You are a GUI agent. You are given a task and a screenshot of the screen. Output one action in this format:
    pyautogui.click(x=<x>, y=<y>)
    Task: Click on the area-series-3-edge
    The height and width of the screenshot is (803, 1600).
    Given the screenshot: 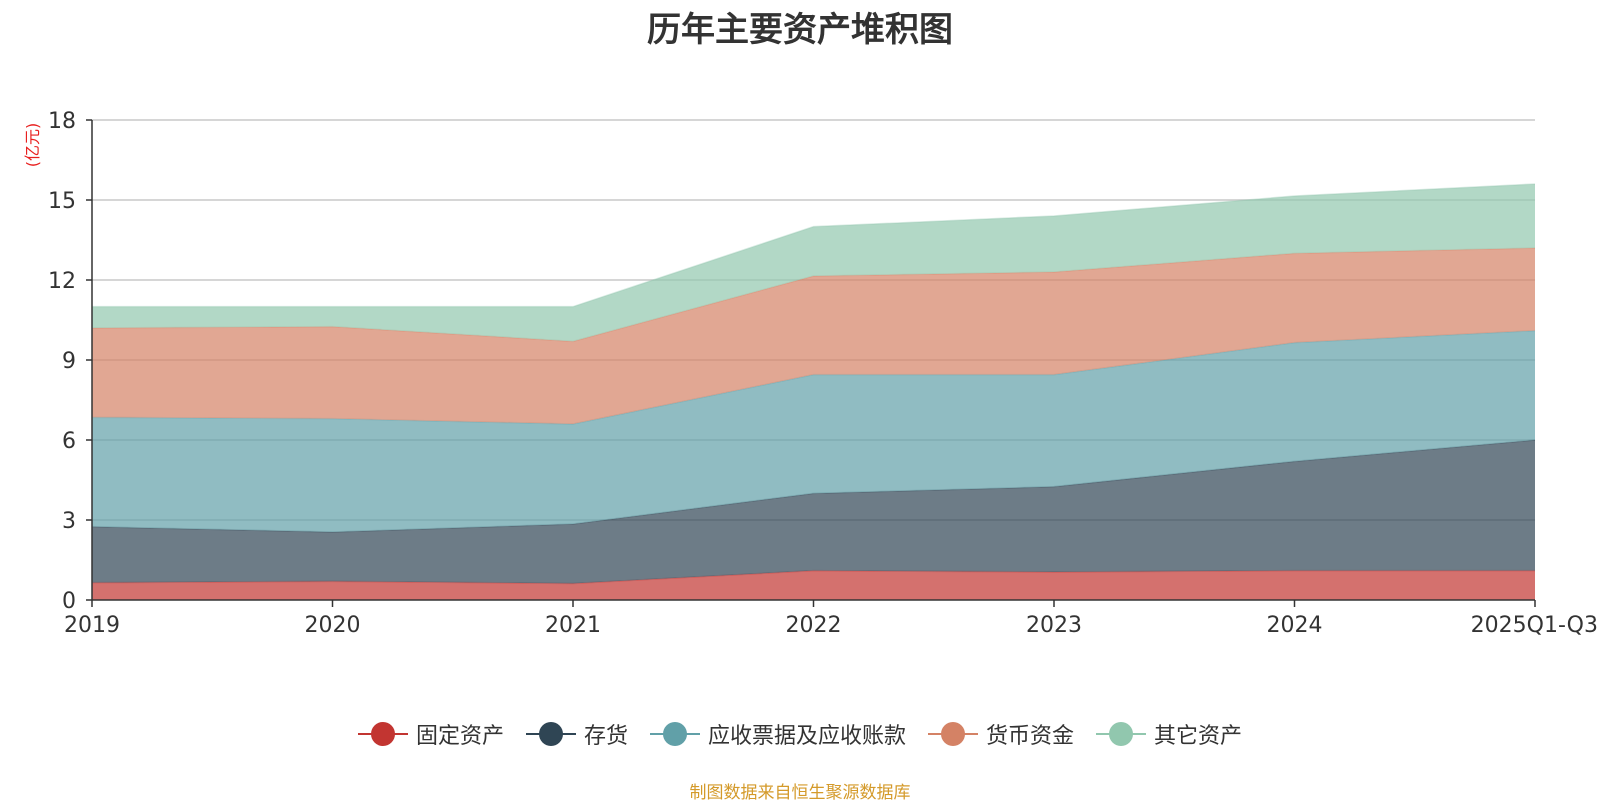 What is the action you would take?
    pyautogui.click(x=813, y=377)
    